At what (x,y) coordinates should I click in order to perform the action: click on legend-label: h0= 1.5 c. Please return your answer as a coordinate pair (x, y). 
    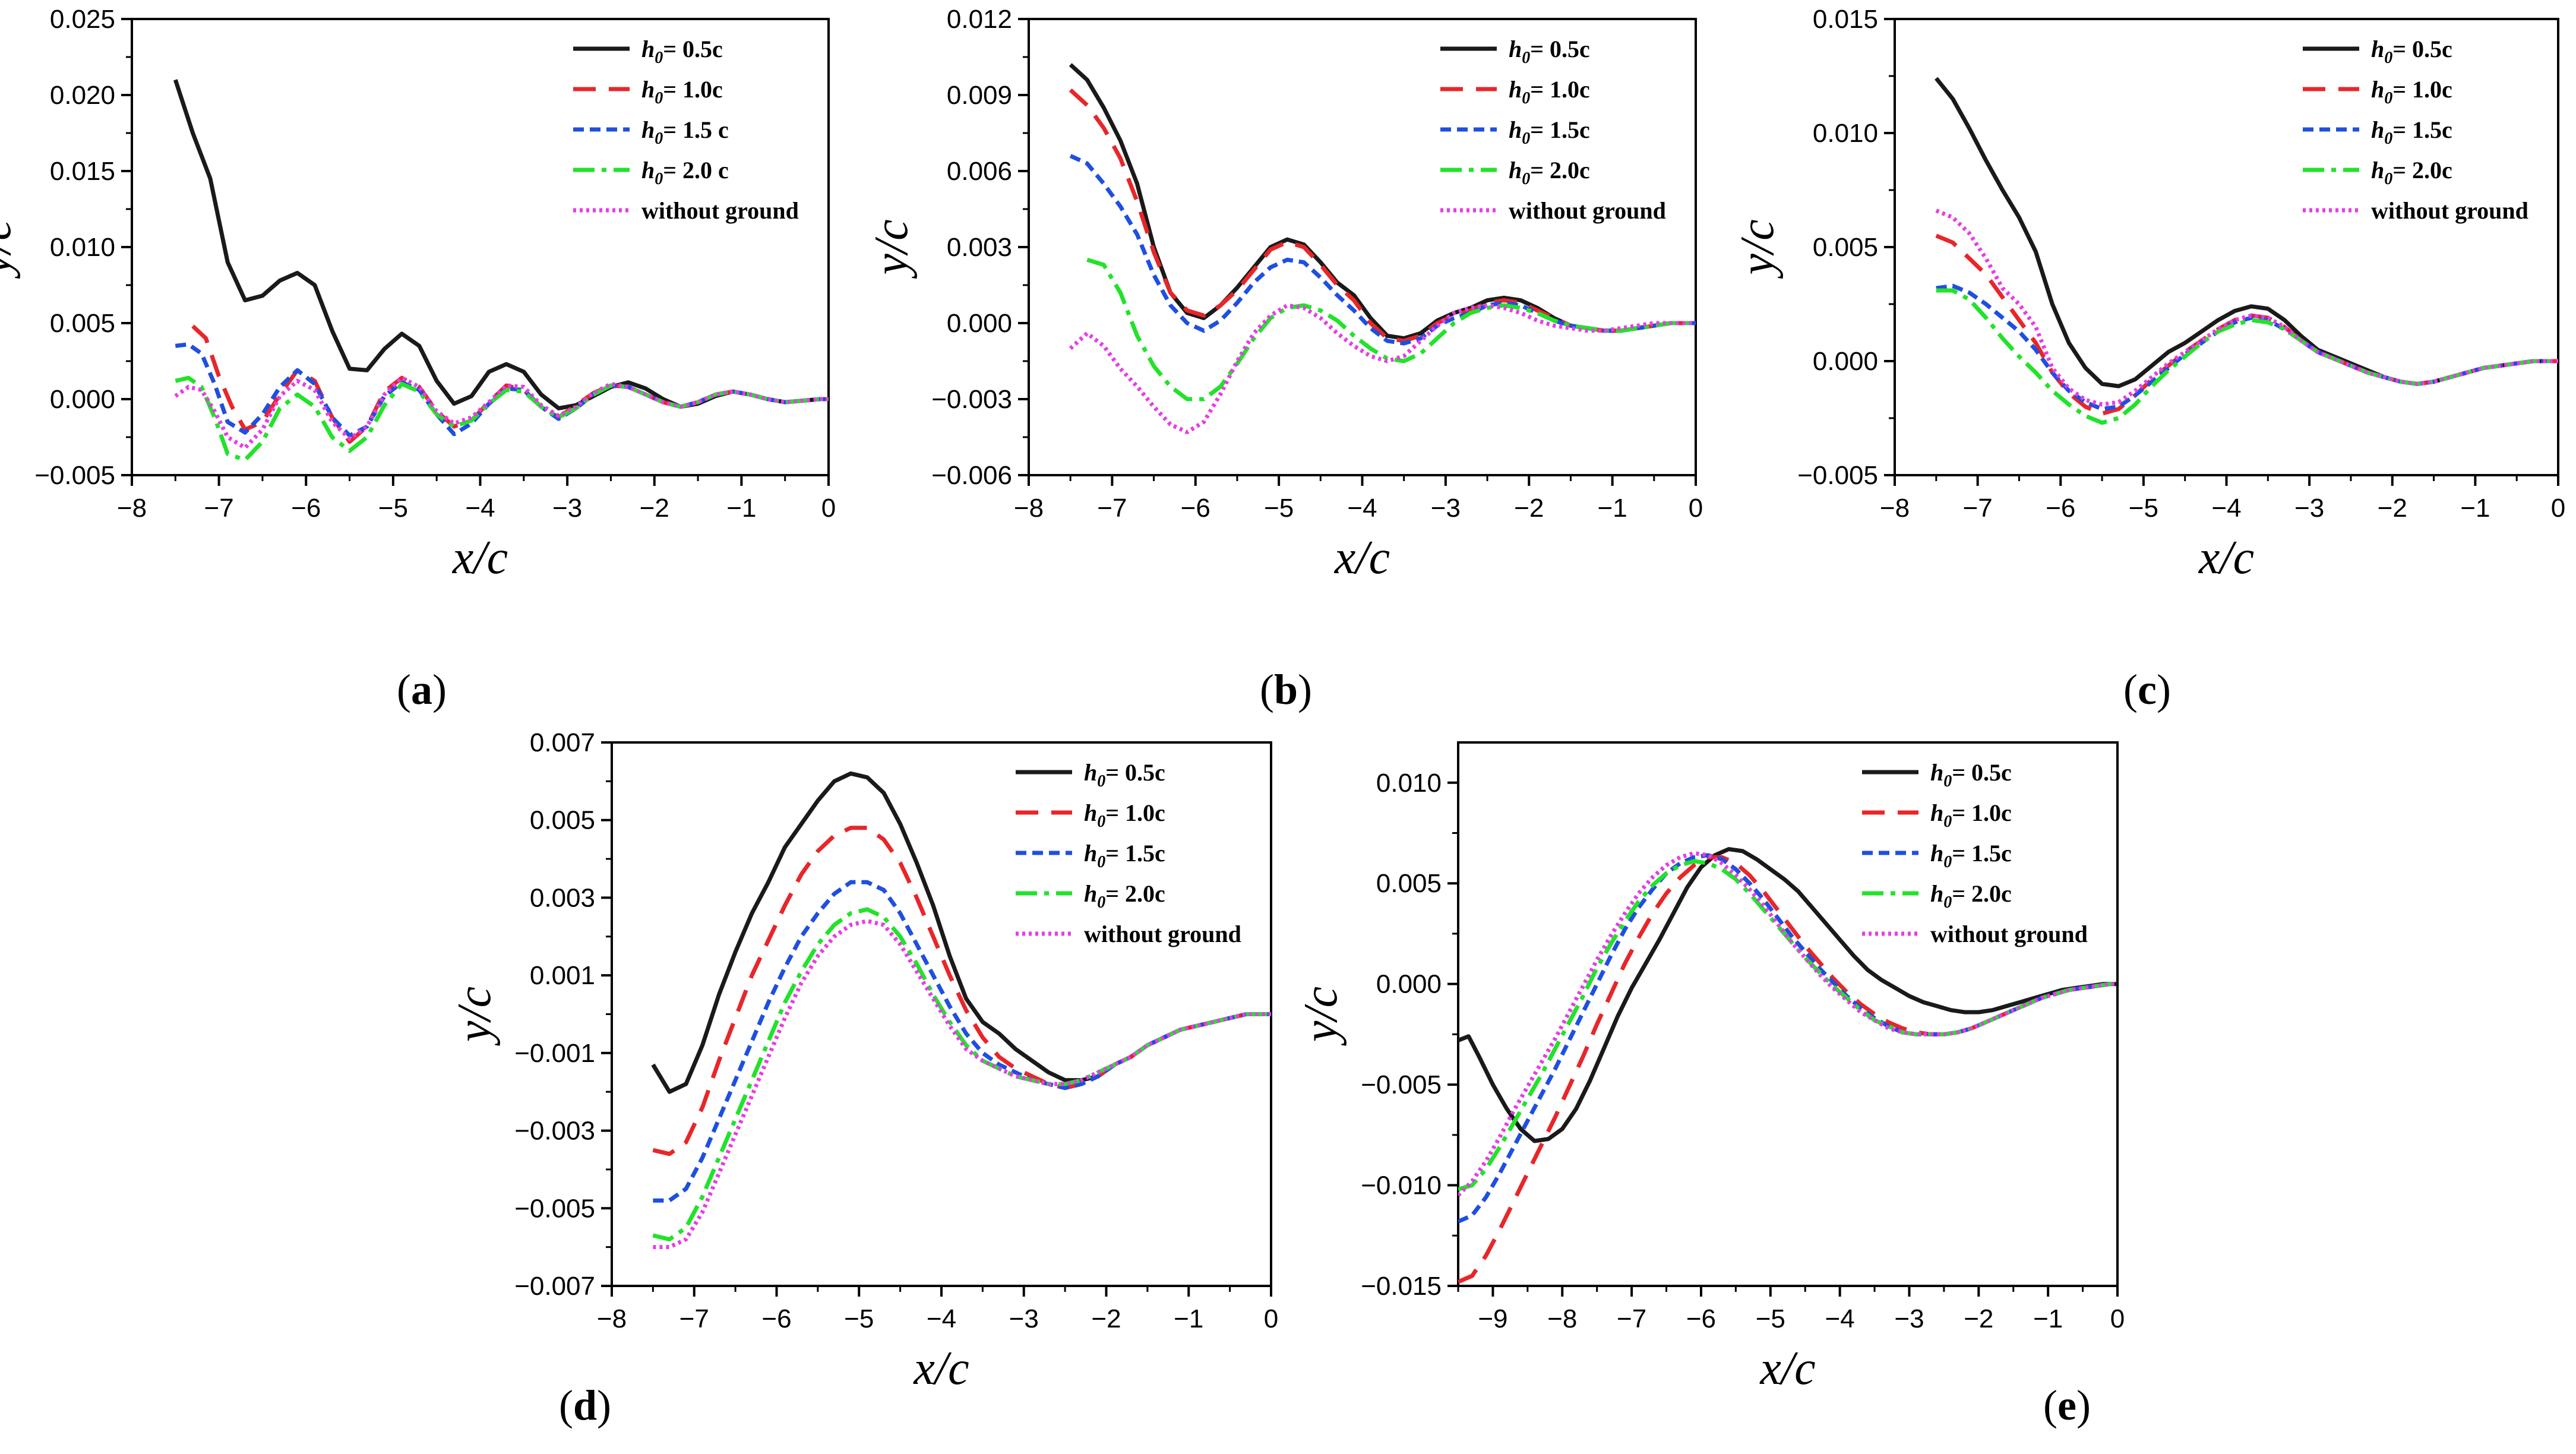
    Looking at the image, I should click on (685, 132).